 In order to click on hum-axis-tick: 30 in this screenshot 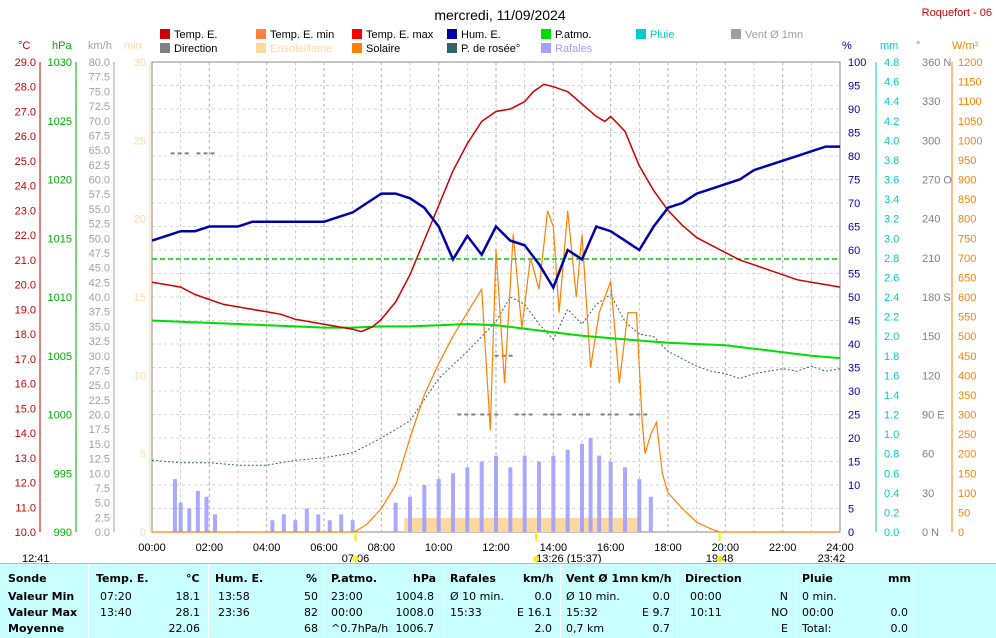, I will do `click(854, 392)`.